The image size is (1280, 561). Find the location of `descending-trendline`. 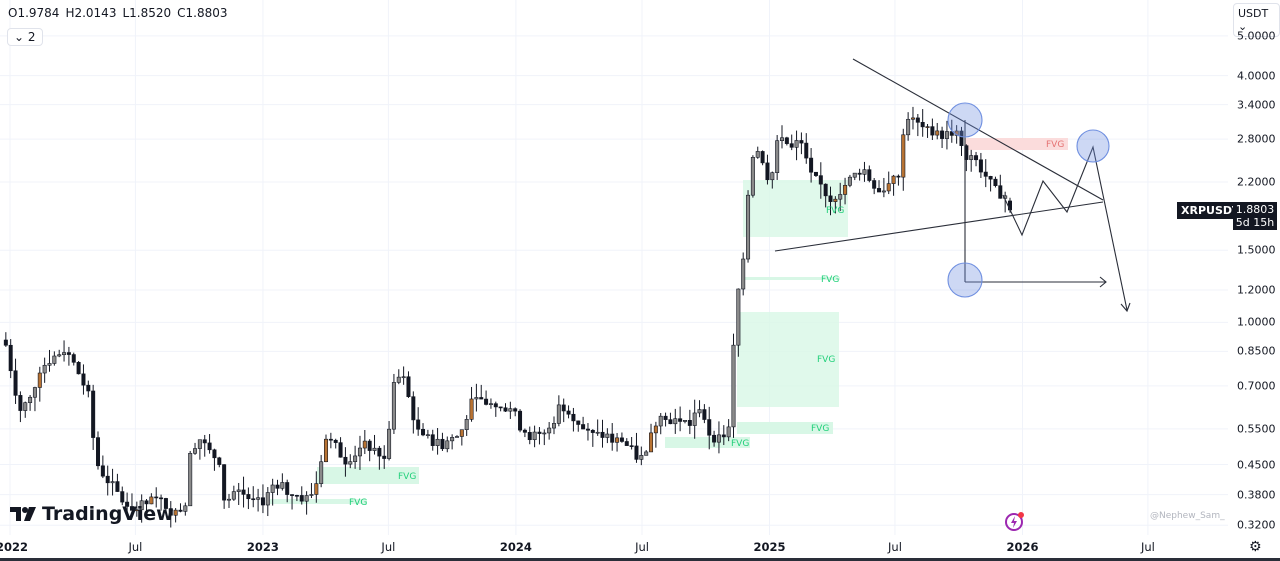

descending-trendline is located at coordinates (978, 129).